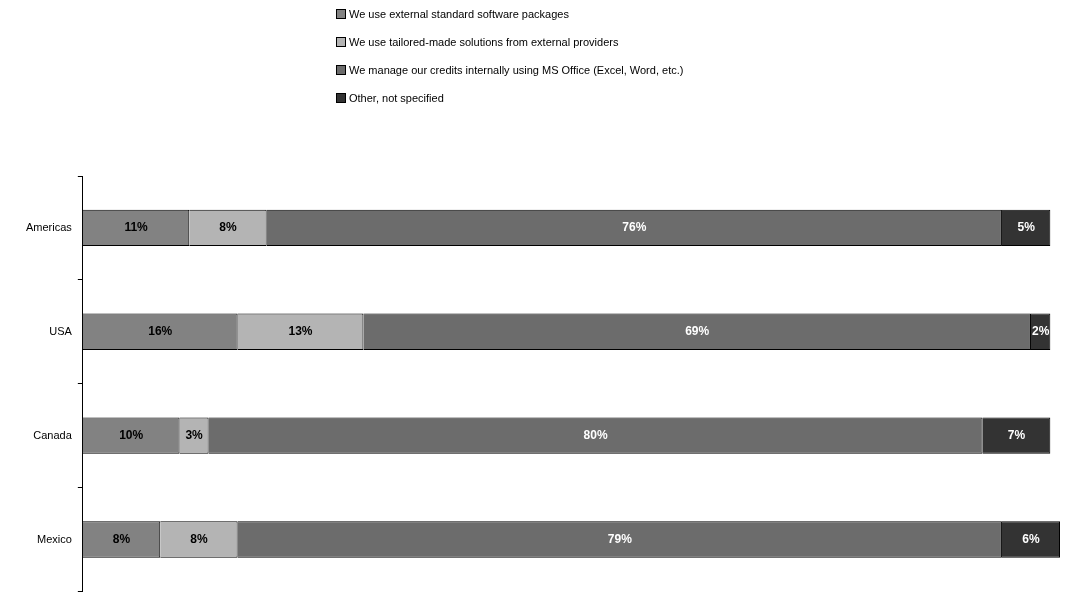 The height and width of the screenshot is (604, 1066). I want to click on y-tick-label: Canada, so click(53, 434).